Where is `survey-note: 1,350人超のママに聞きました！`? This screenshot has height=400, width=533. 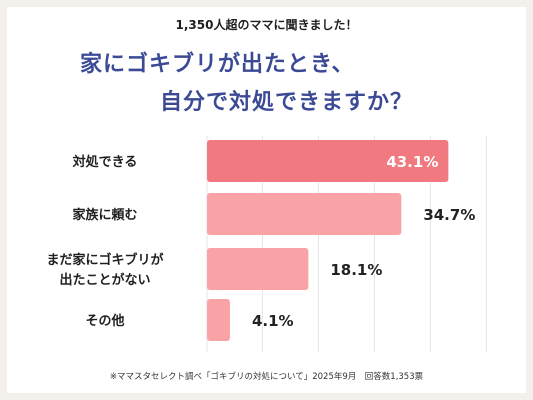 survey-note: 1,350人超のママに聞きました！ is located at coordinates (266, 25).